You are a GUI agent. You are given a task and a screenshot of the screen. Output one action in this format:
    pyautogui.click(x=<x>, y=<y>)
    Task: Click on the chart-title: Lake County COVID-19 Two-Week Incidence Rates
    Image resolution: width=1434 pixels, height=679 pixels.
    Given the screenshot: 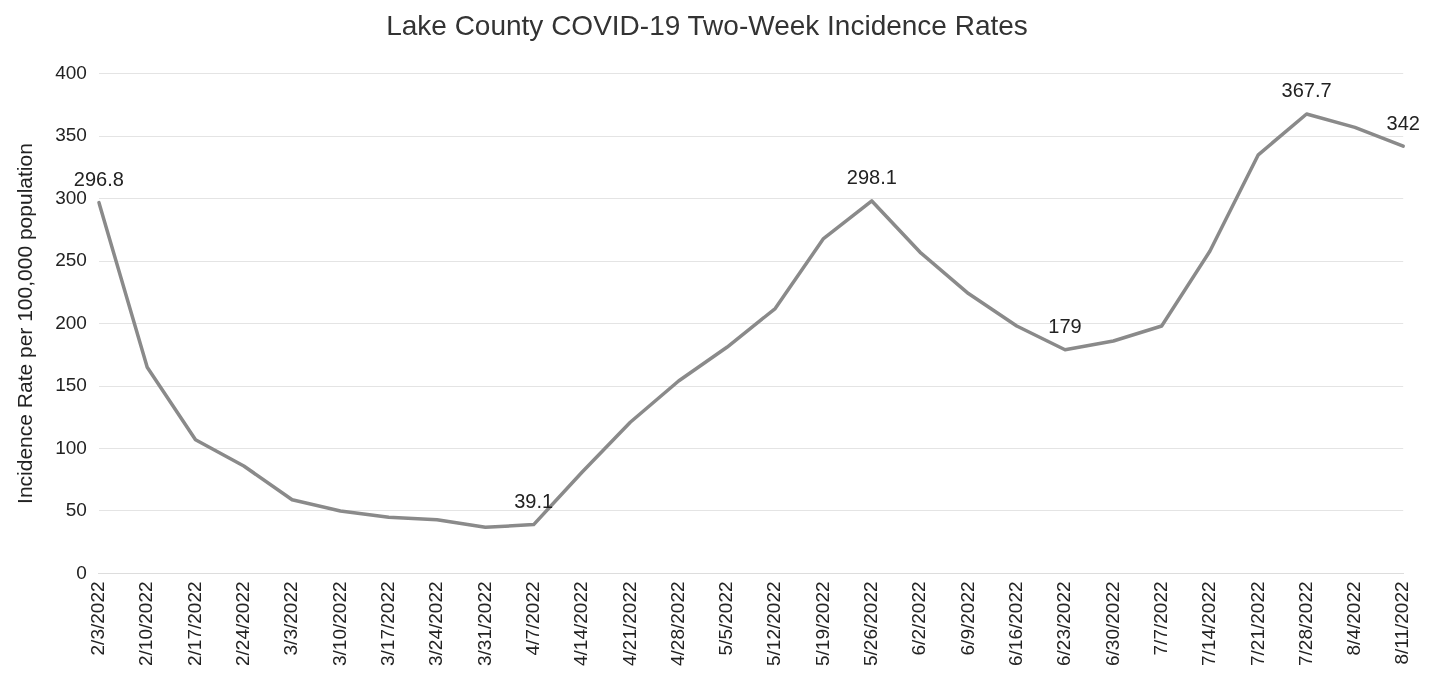 What is the action you would take?
    pyautogui.click(x=707, y=25)
    